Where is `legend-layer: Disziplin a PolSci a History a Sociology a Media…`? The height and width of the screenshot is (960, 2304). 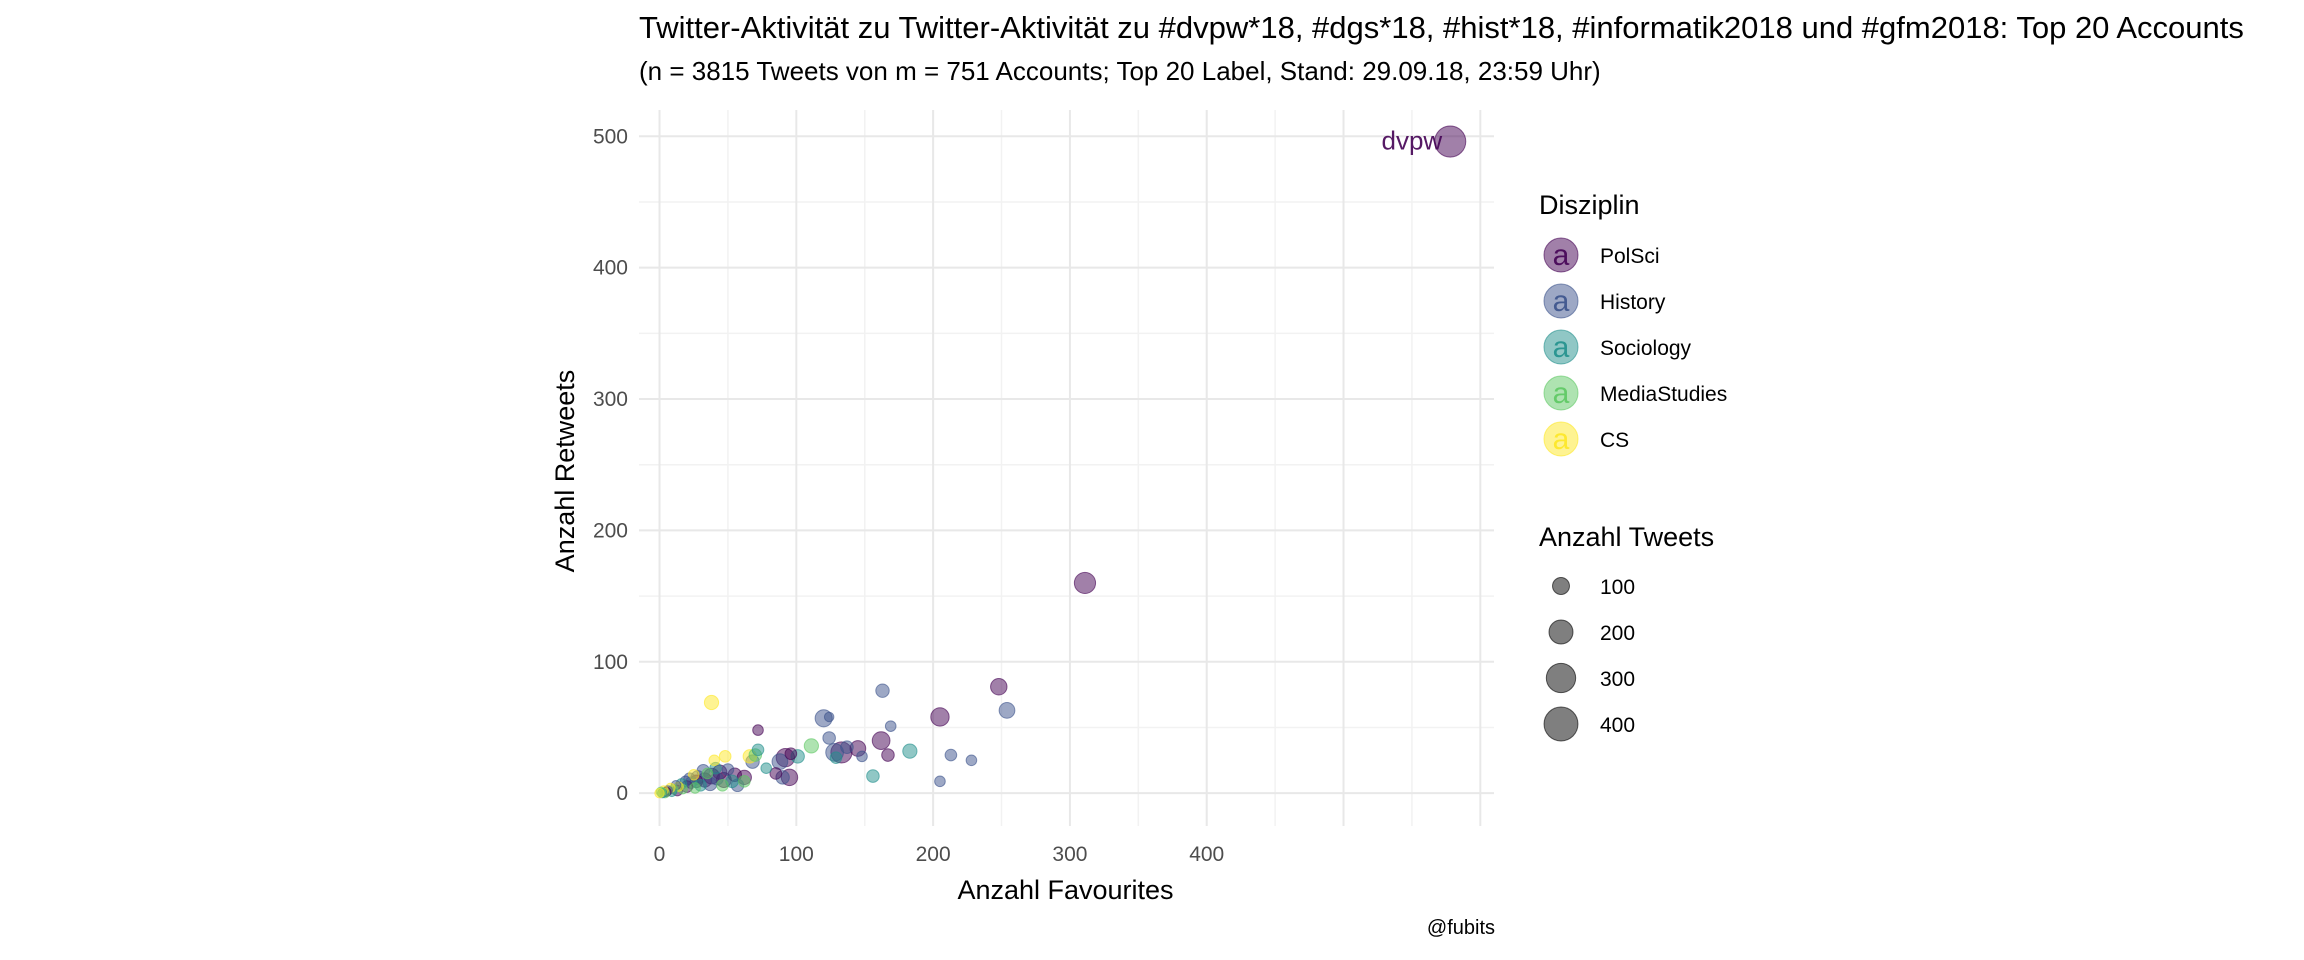 legend-layer: Disziplin a PolSci a History a Sociology a Media… is located at coordinates (1633, 466).